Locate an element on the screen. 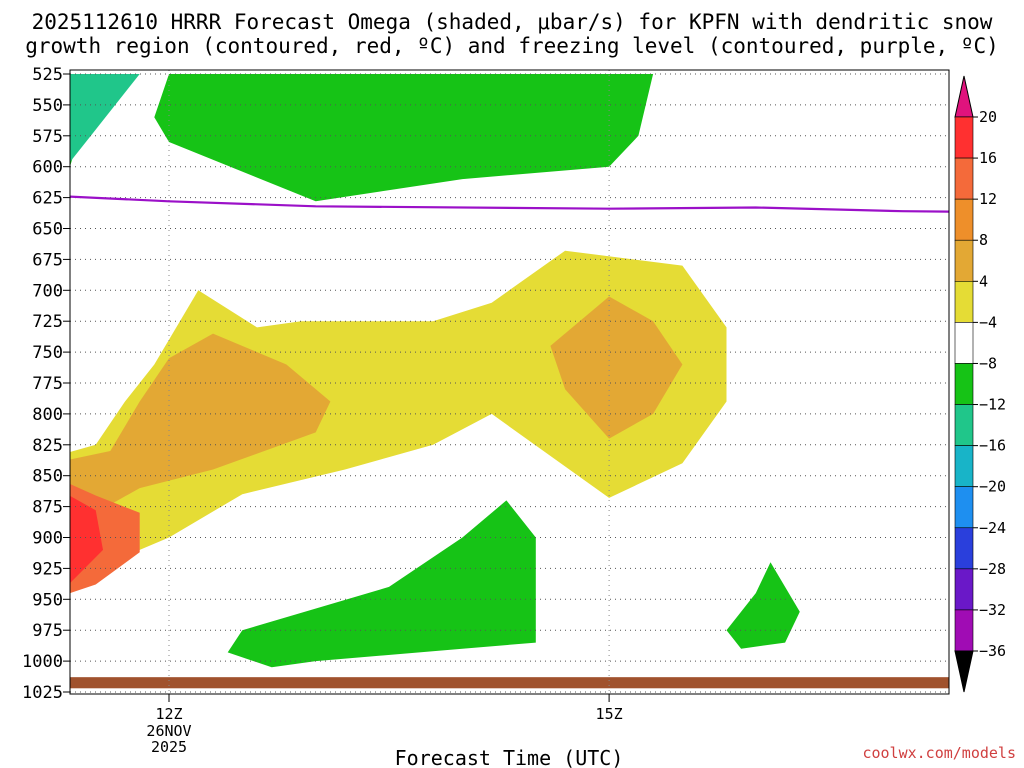  colorbar-label-10: −24 is located at coordinates (992, 528).